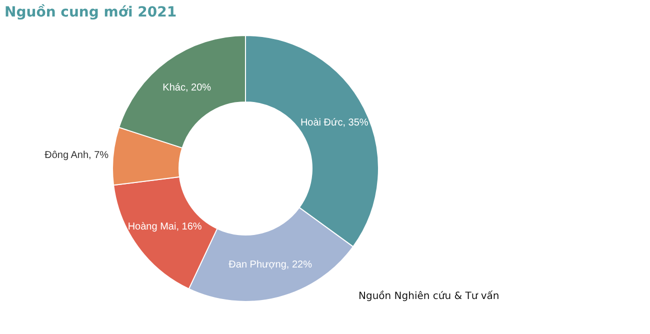 The image size is (650, 334). I want to click on slice-label: Khác, 20%, so click(187, 88).